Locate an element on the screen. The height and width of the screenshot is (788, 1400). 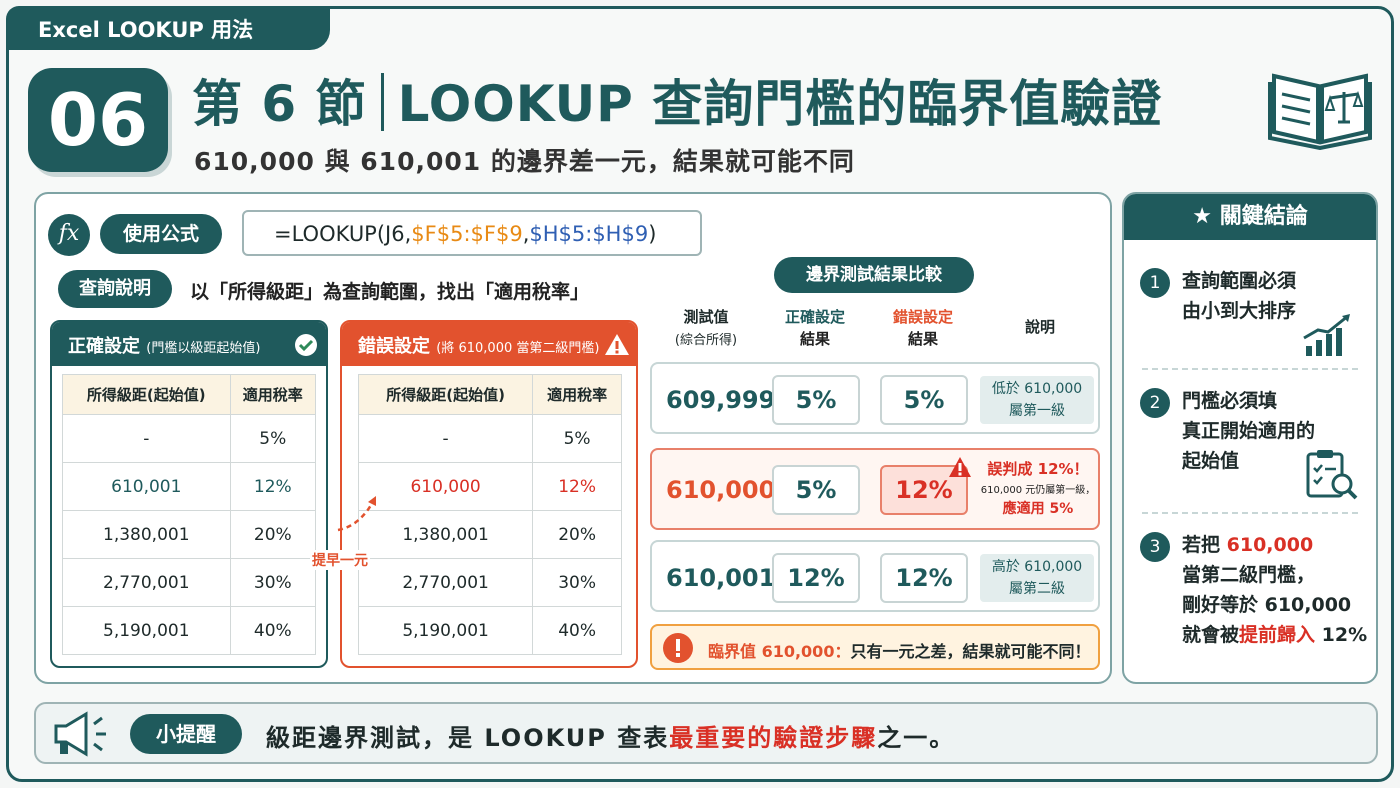
formula-box: =LOOKUP(J6,$F$5:$F$9,$H$5:$H$9) is located at coordinates (472, 233).